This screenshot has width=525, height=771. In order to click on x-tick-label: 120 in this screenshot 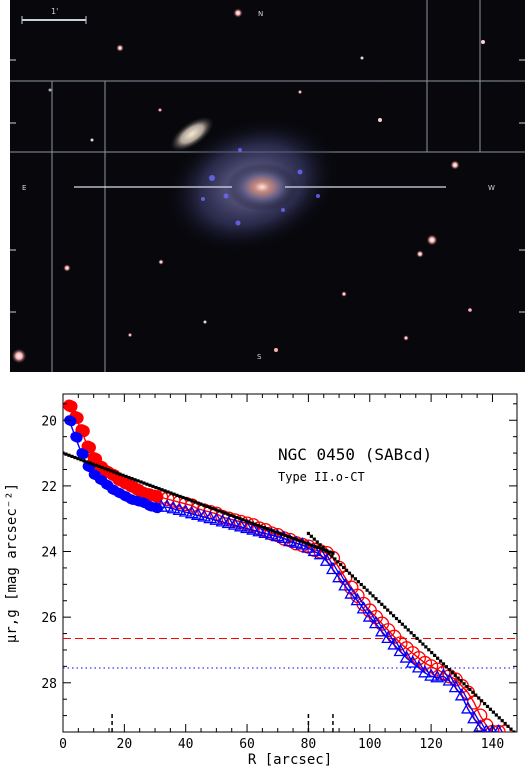, I will do `click(430, 744)`.